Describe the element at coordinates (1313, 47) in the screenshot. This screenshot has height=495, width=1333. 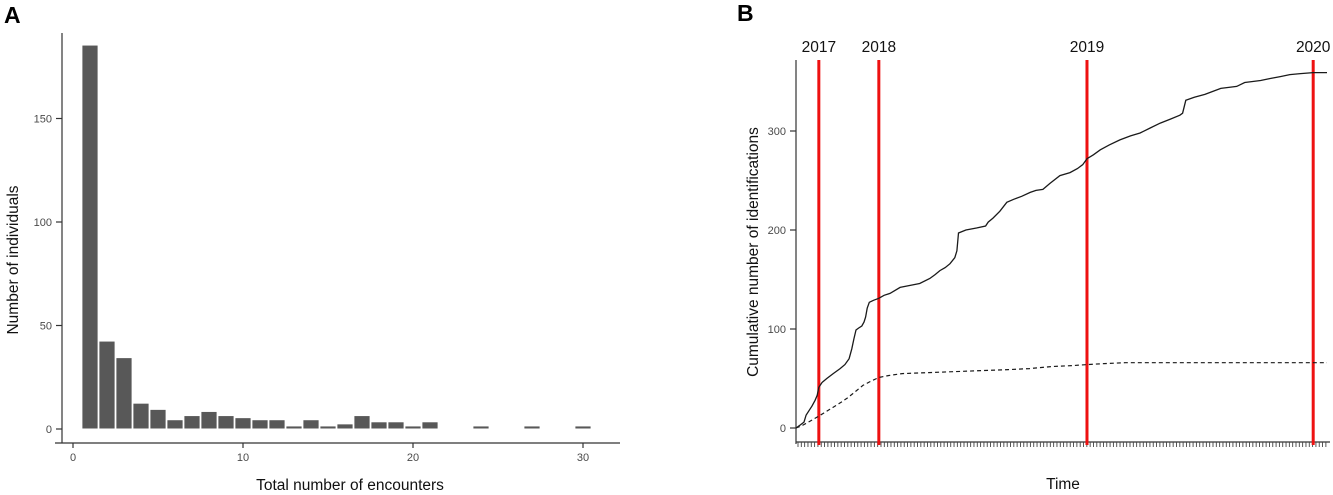
I see `year-marker-label: 2020` at that location.